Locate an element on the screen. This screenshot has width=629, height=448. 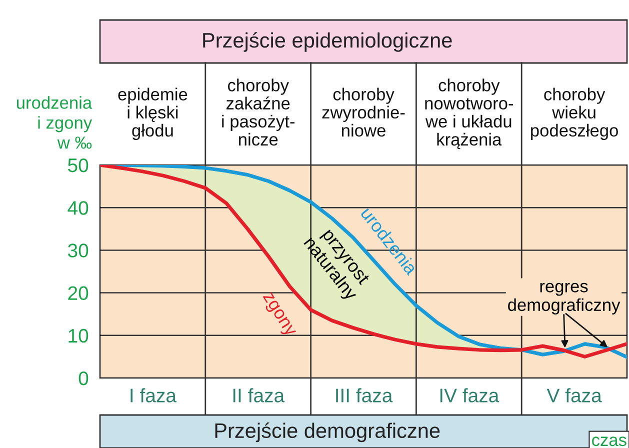
text: Przejście demograficzne is located at coordinates (327, 432).